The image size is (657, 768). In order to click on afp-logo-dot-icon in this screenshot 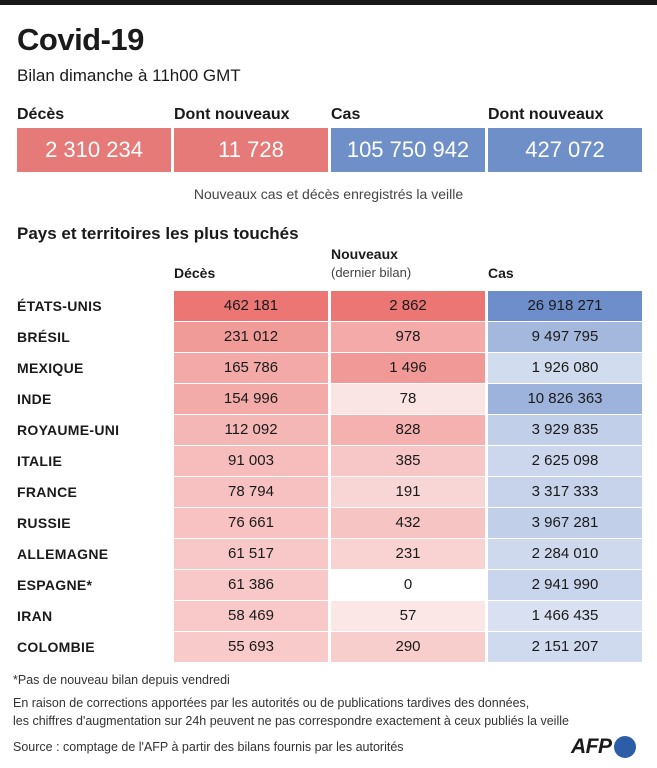, I will do `click(624, 747)`.